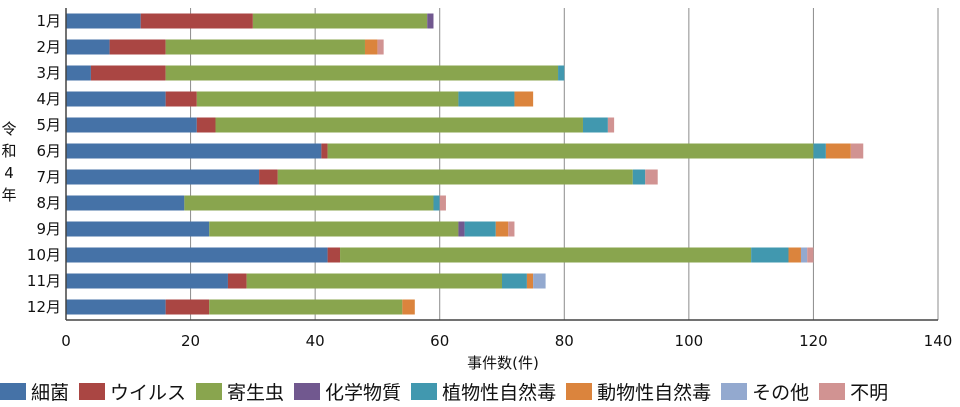  I want to click on x-tick-label: 0, so click(66, 341).